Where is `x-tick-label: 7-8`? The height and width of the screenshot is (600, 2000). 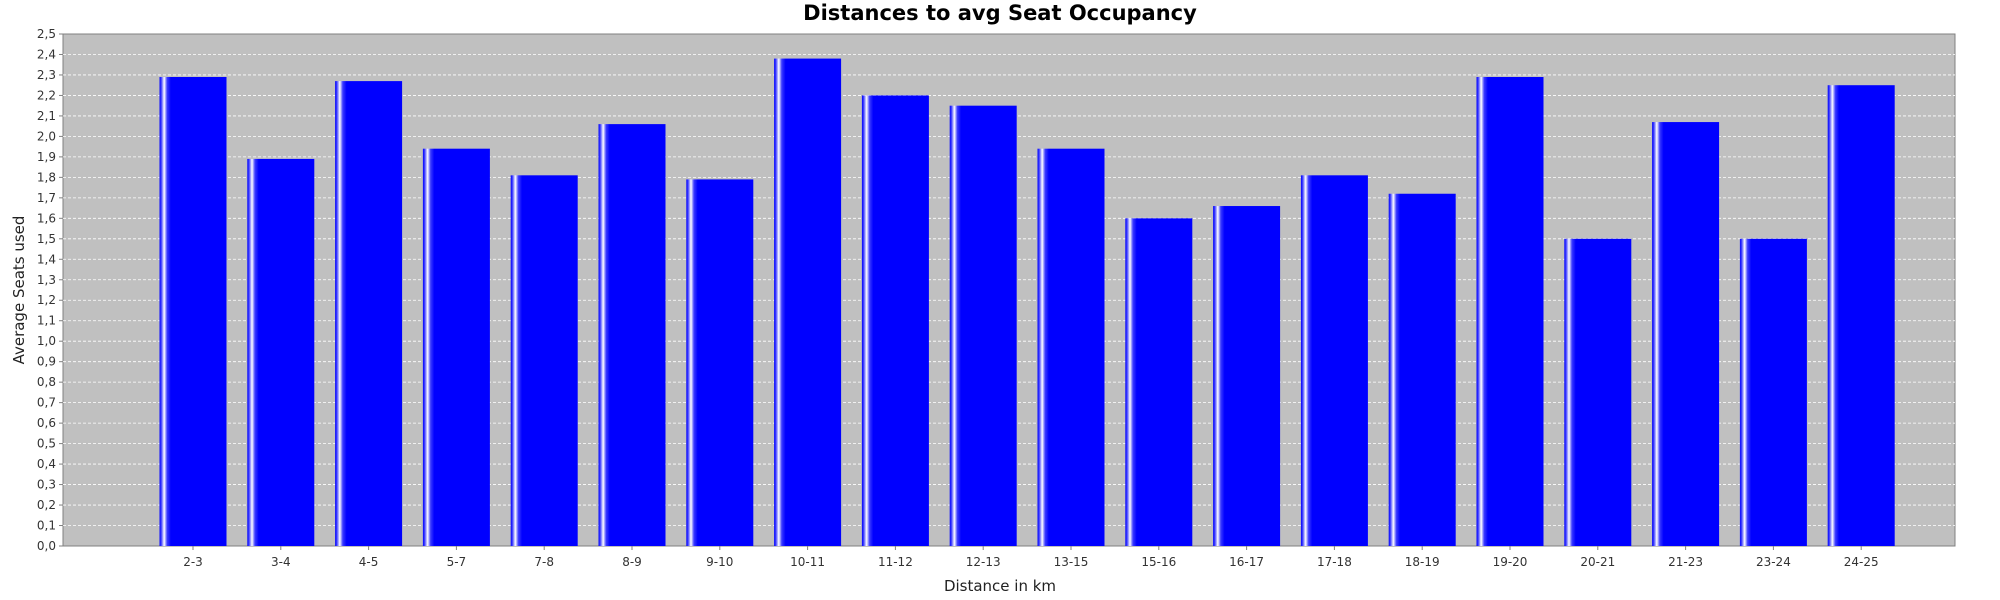
x-tick-label: 7-8 is located at coordinates (544, 562).